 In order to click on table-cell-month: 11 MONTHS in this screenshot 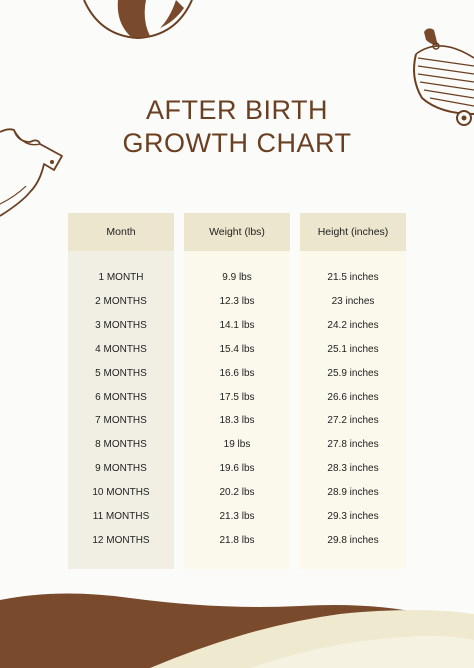, I will do `click(121, 516)`.